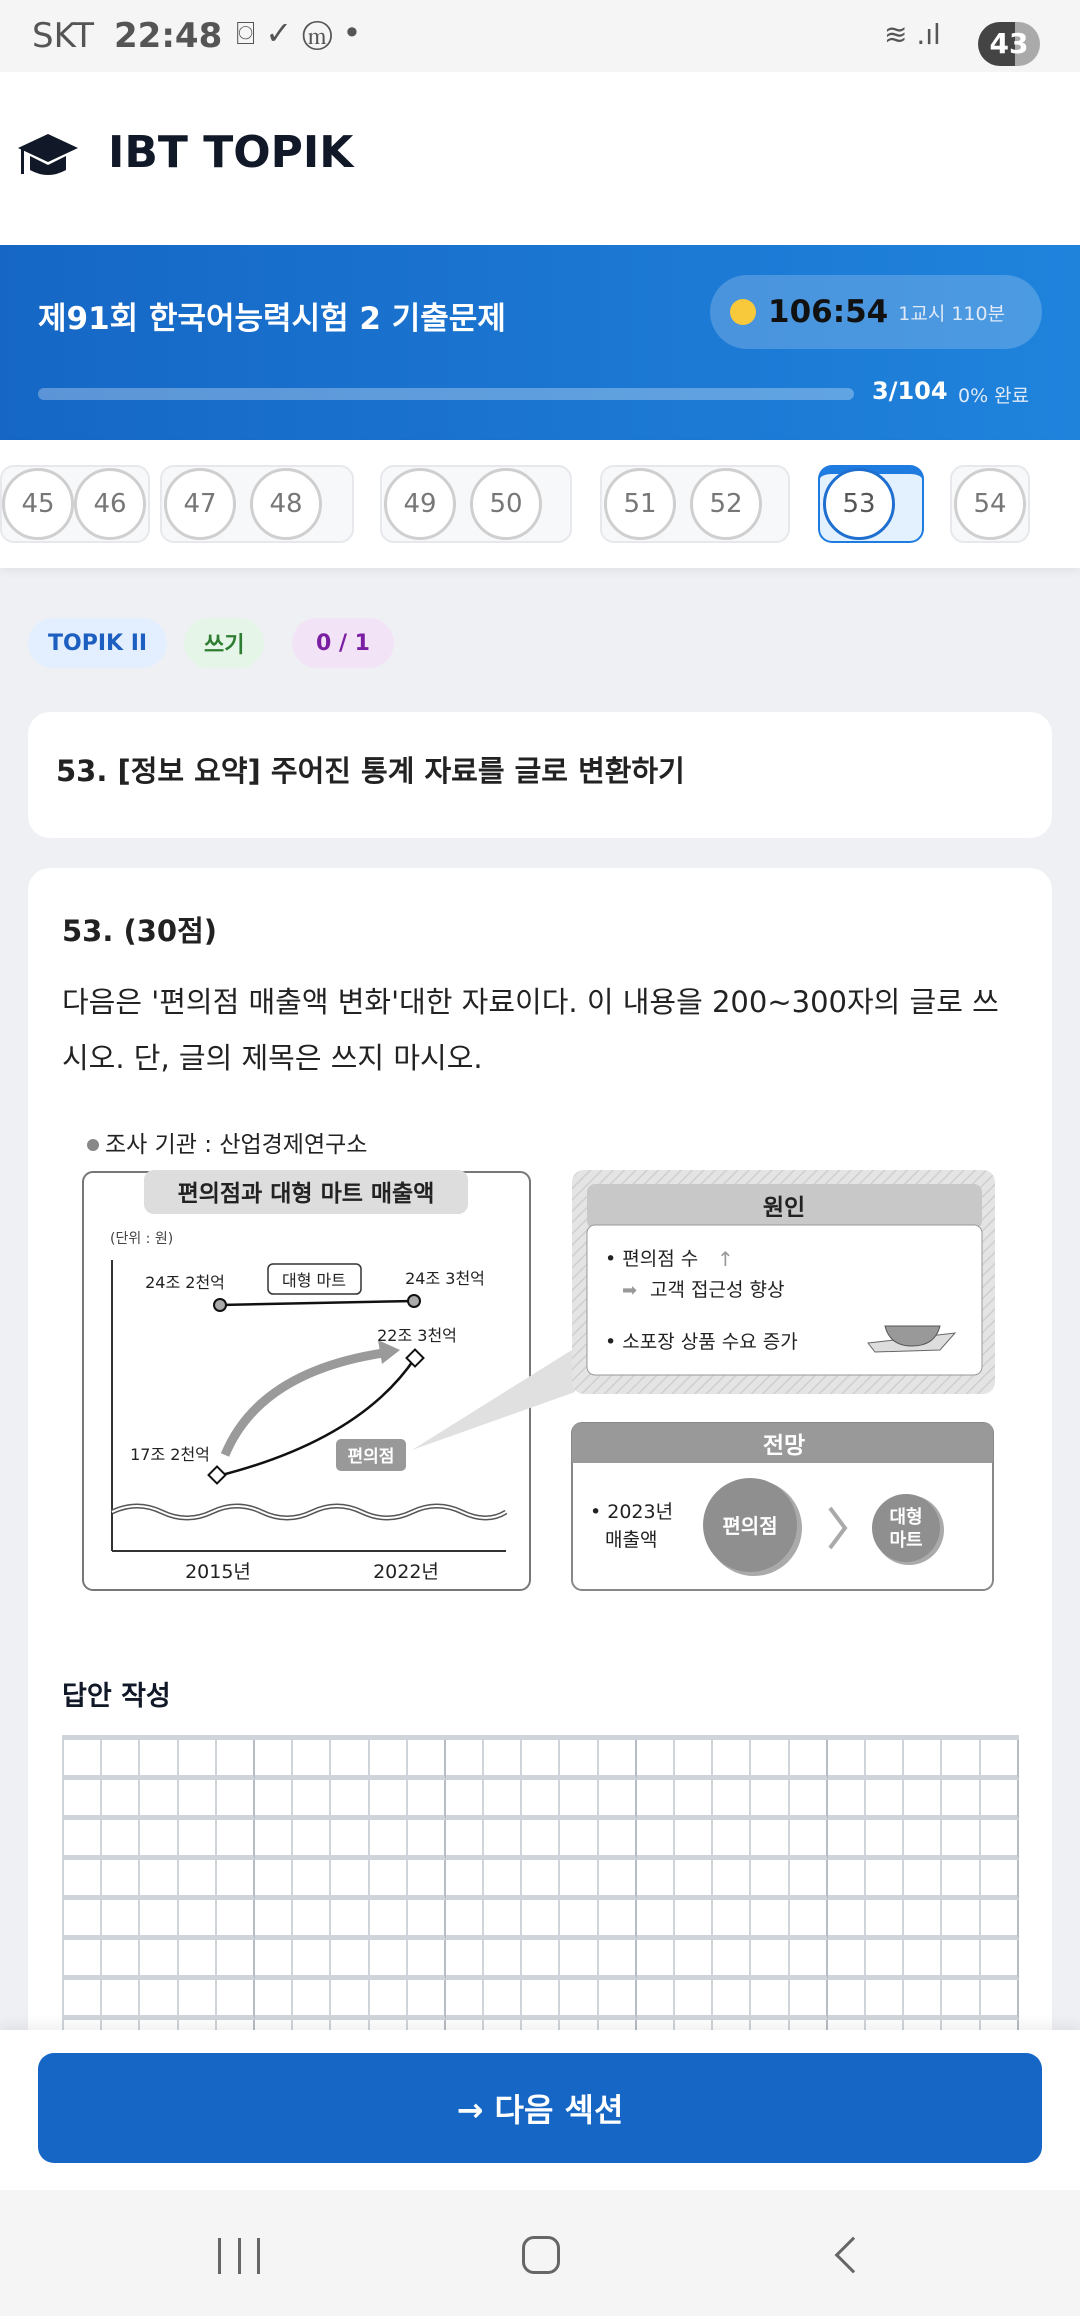 Image resolution: width=1080 pixels, height=2316 pixels. I want to click on home-icon, so click(541, 2255).